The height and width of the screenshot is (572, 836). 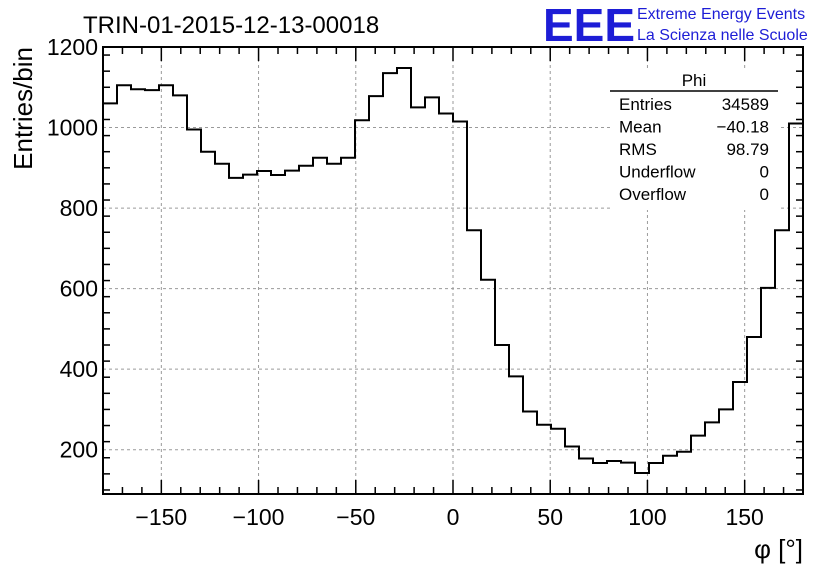 I want to click on y-tick-label: 1000, so click(x=72, y=128).